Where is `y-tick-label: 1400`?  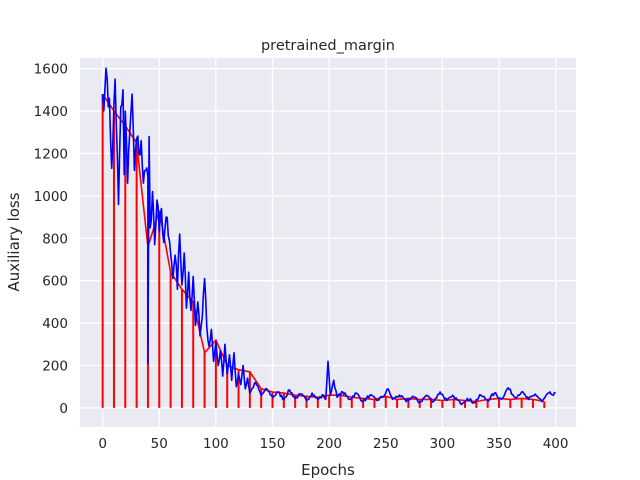
y-tick-label: 1400 is located at coordinates (51, 112).